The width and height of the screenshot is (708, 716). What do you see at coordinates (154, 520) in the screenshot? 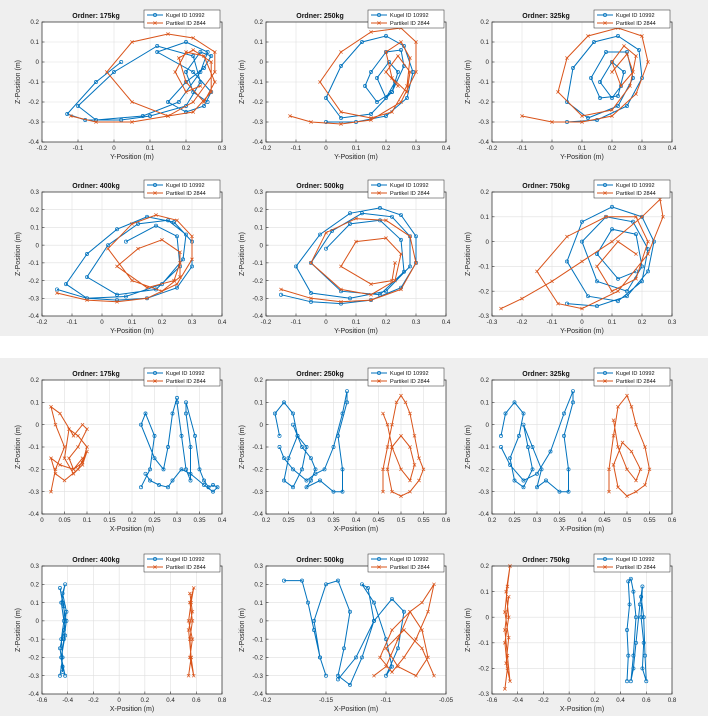
I see `x-tick-label: 0.25` at bounding box center [154, 520].